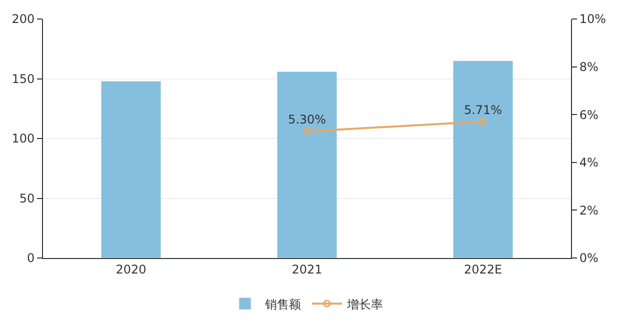  I want to click on y2-tick-label: 10%, so click(592, 19).